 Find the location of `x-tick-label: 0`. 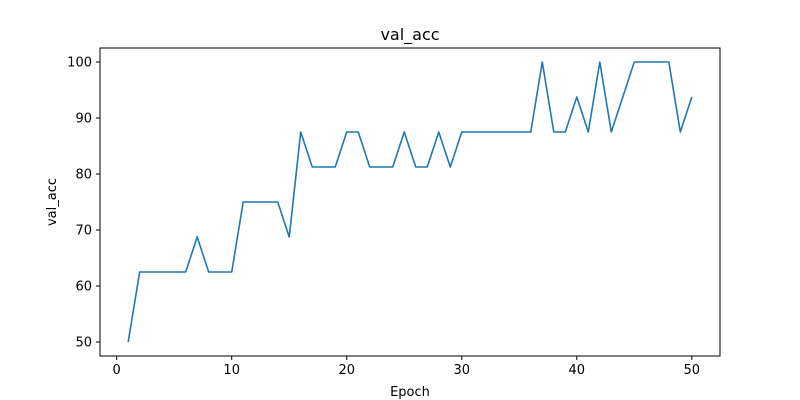

x-tick-label: 0 is located at coordinates (117, 370).